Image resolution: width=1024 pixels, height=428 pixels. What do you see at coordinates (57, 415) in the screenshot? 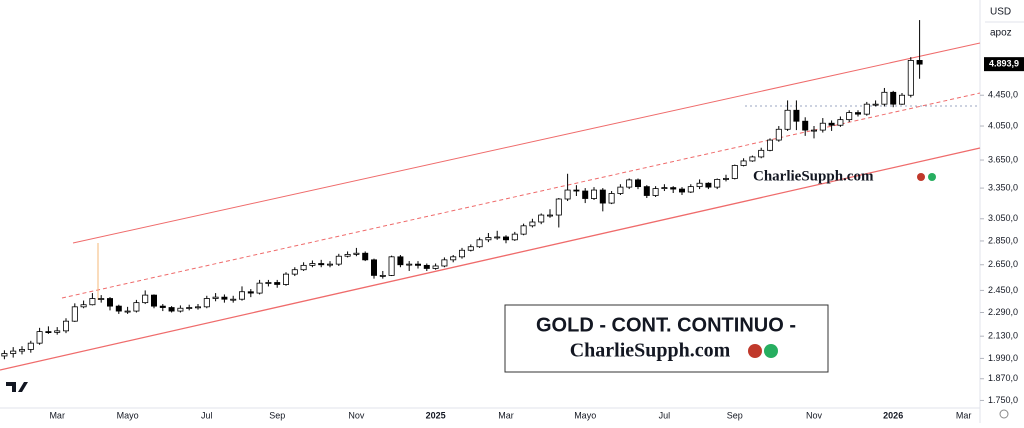
I see `x-tick-label: Mar` at bounding box center [57, 415].